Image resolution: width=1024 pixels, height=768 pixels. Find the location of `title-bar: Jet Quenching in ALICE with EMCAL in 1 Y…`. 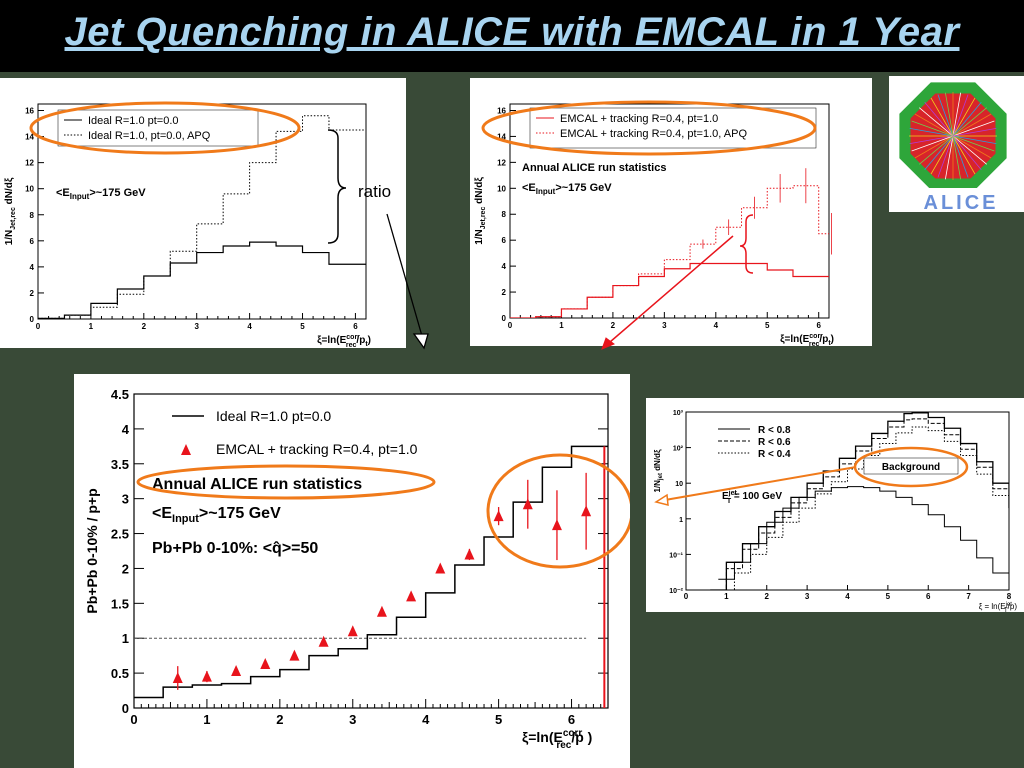

title-bar: Jet Quenching in ALICE with EMCAL in 1 Y… is located at coordinates (512, 36).